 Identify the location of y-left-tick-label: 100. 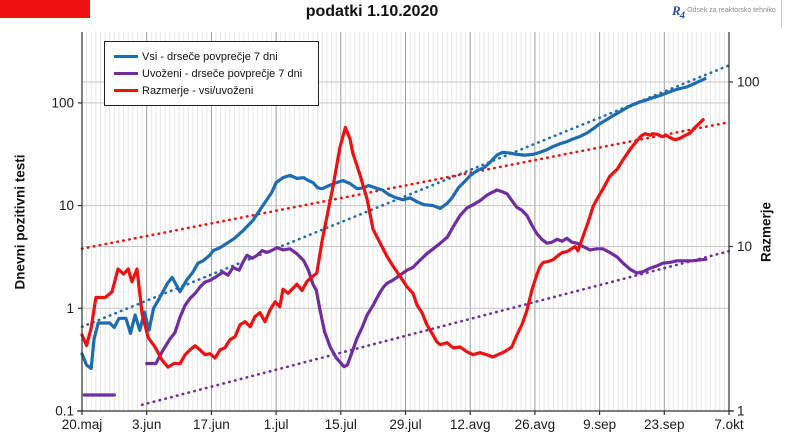
(62, 102).